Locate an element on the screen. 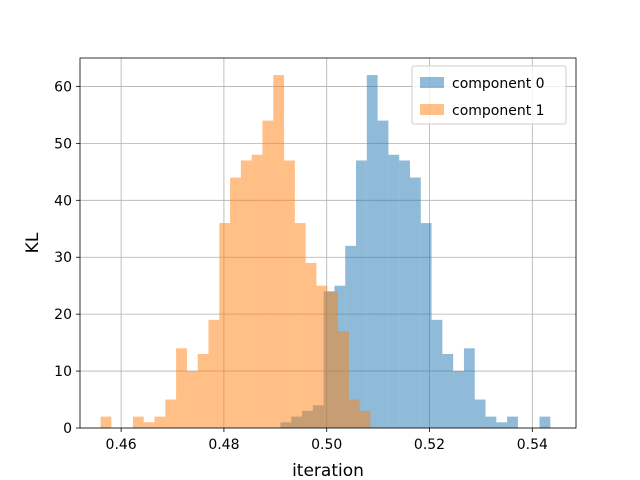  y-tick-label: 60 is located at coordinates (63, 87).